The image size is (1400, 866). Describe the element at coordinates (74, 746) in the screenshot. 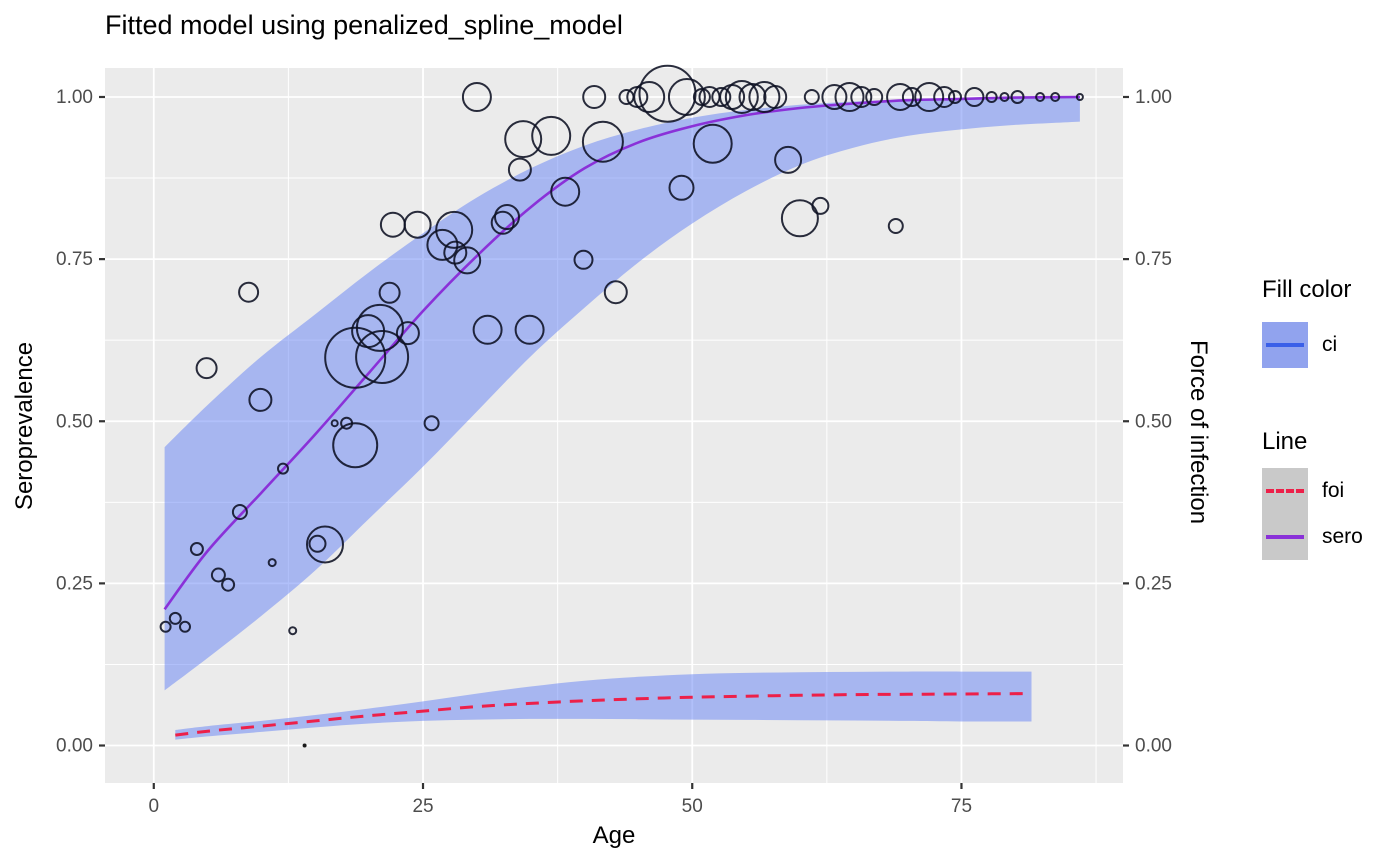

I see `y-left-tick-label: 0.00` at that location.